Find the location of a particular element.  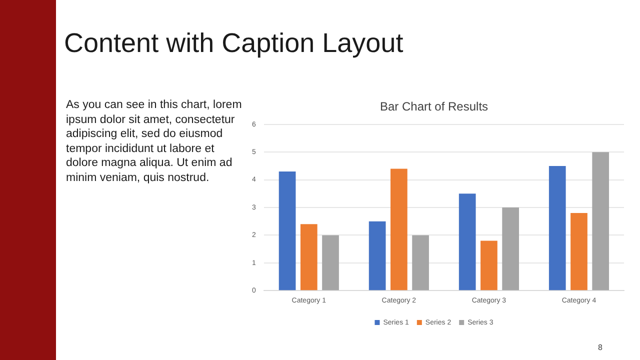

text: As you can see in this chart, lorem ipsum dolor sit amet, consectetur adipiscing elit, sed do eiusmod tempor incididunt ut labore et dolore magna aliqua. Ut enim ad minim veniam, quis nostrud. is located at coordinates (154, 141).